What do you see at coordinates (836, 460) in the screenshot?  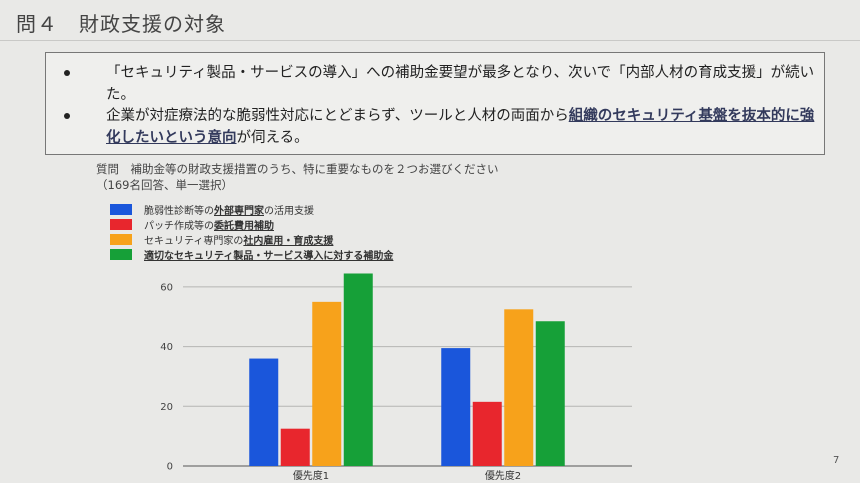 I see `page-number: 7` at bounding box center [836, 460].